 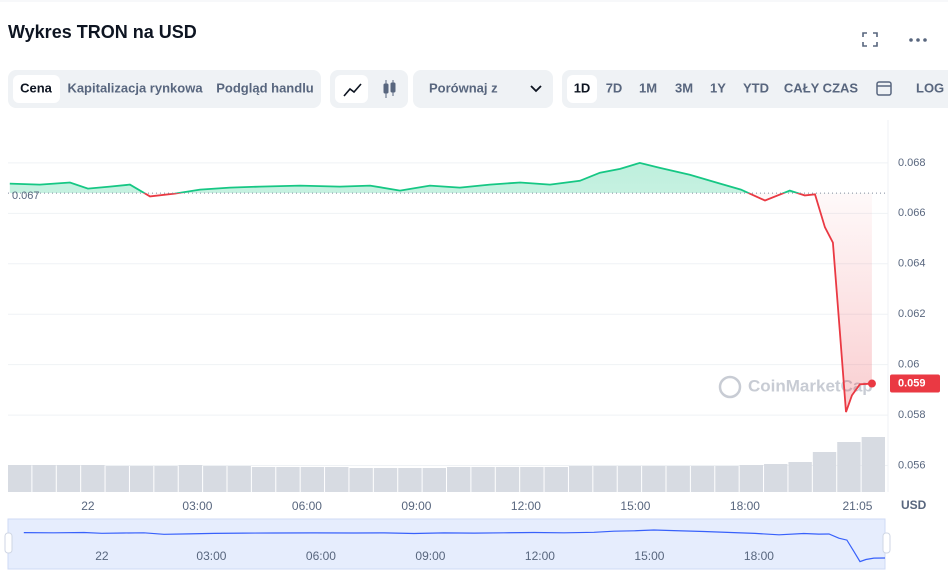 I want to click on price-line-up, so click(x=405, y=177).